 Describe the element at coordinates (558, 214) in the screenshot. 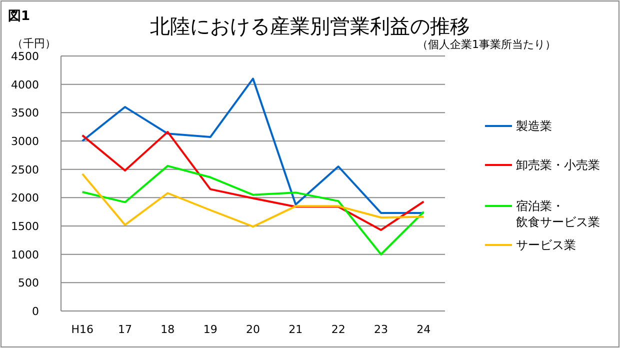

I see `legend-label: 宿泊業・飲食サービス業` at that location.